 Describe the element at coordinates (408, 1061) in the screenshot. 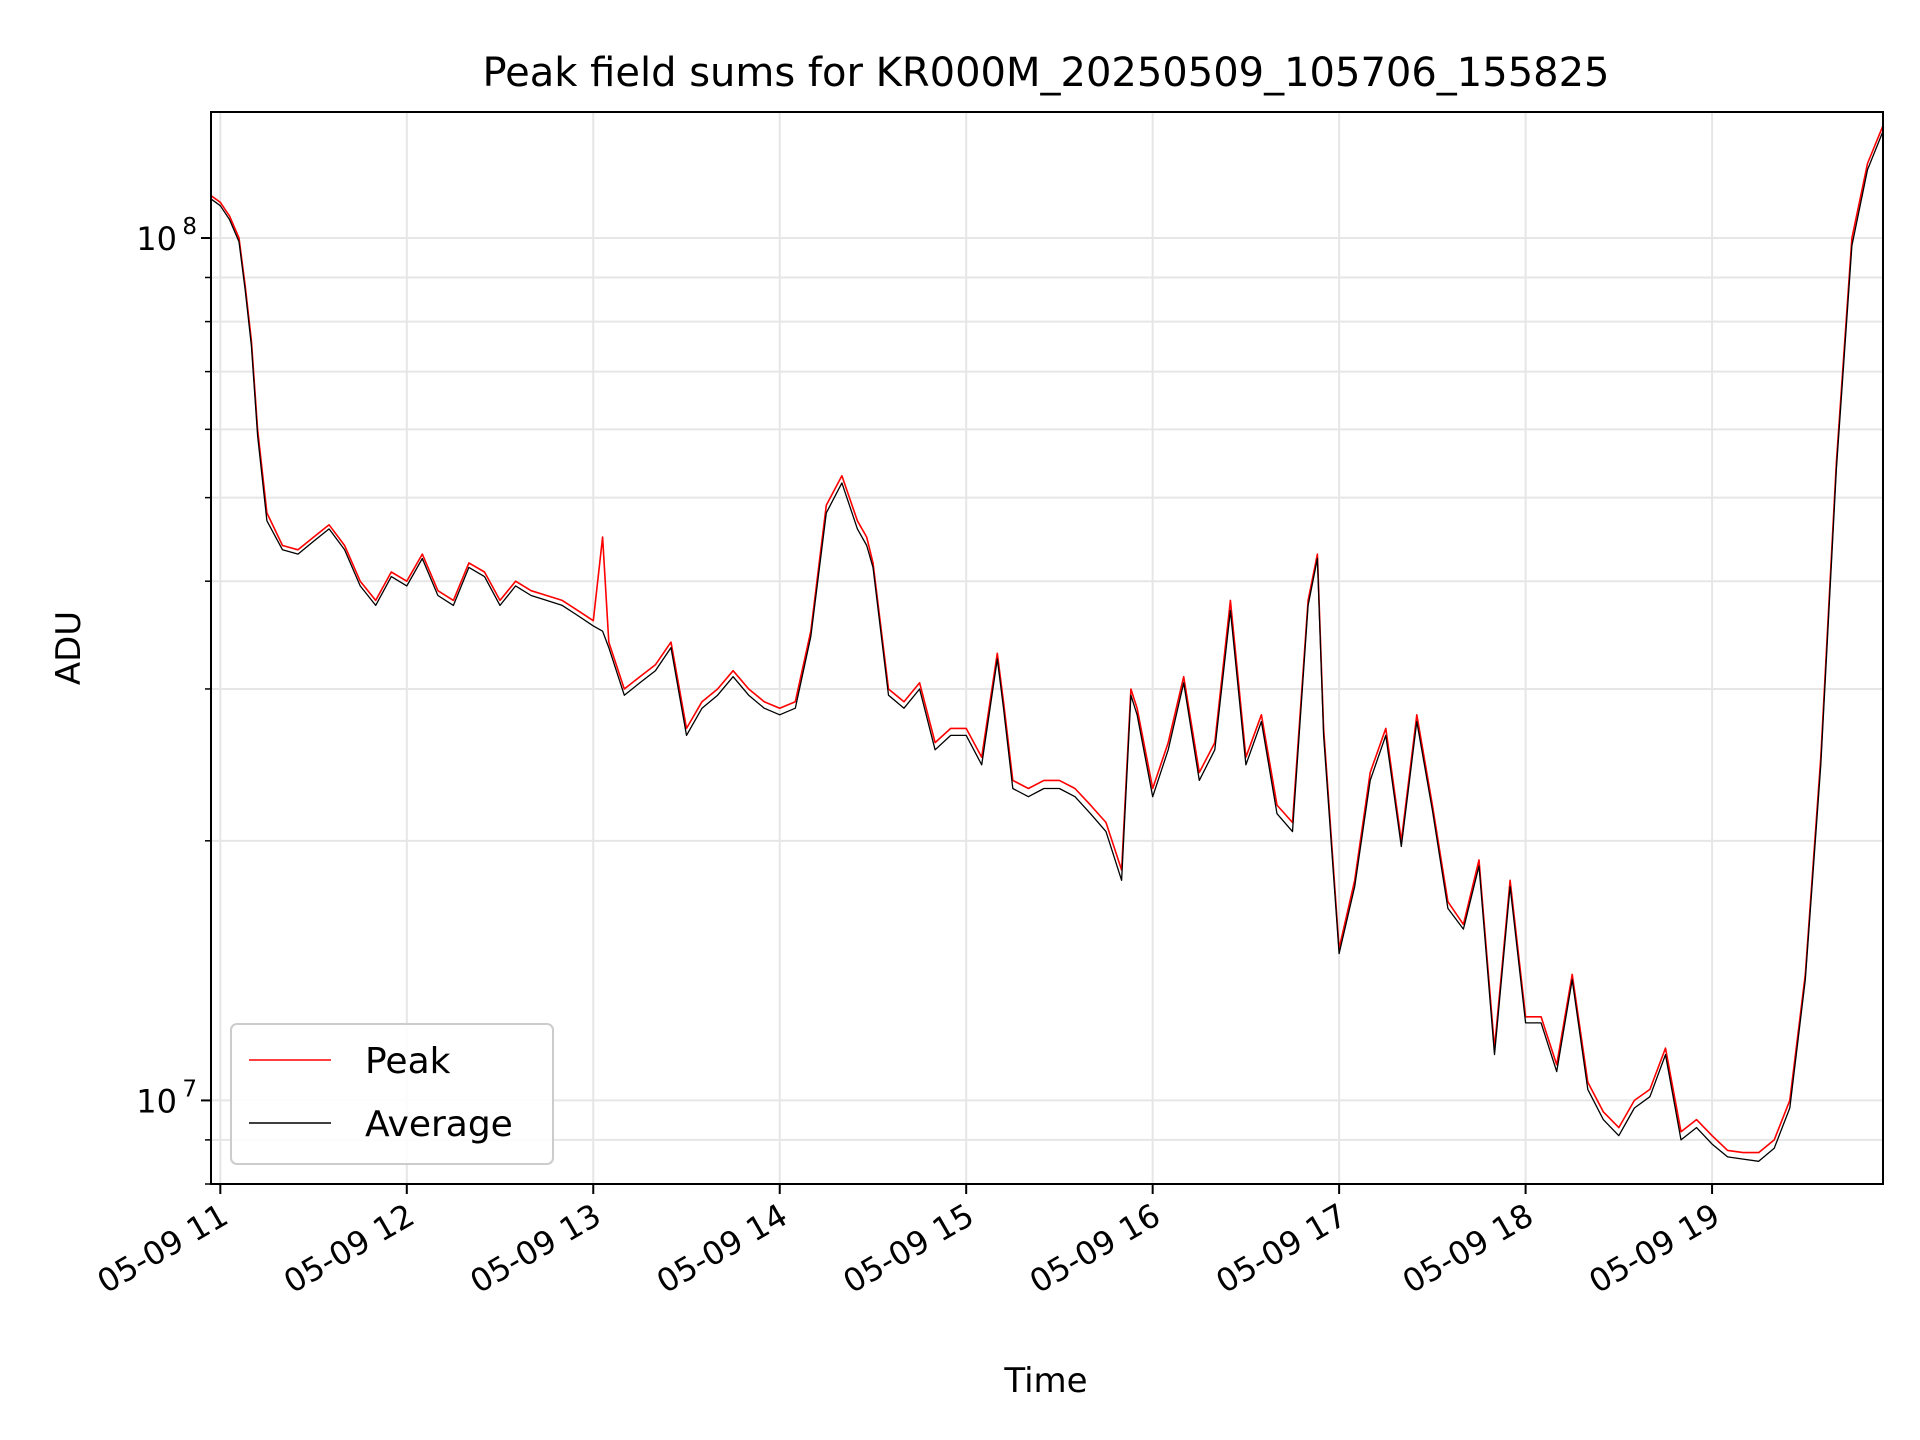

I see `legend-label-peak: Peak` at that location.